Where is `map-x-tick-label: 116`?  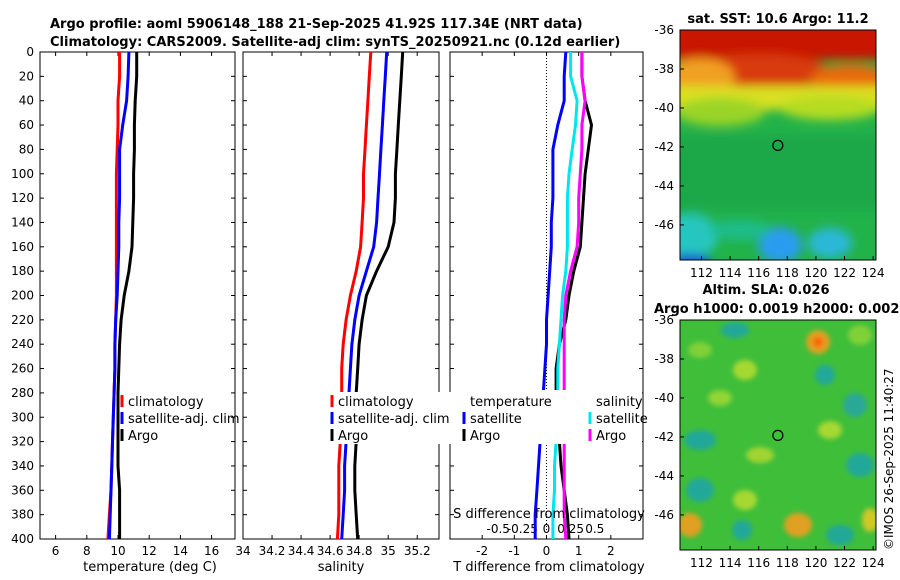 map-x-tick-label: 116 is located at coordinates (758, 563).